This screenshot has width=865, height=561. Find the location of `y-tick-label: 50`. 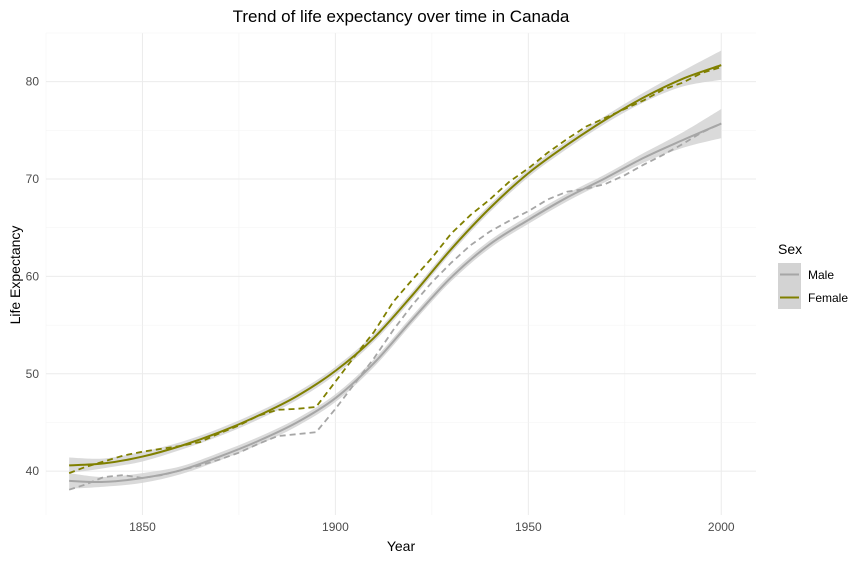

y-tick-label: 50 is located at coordinates (33, 374).